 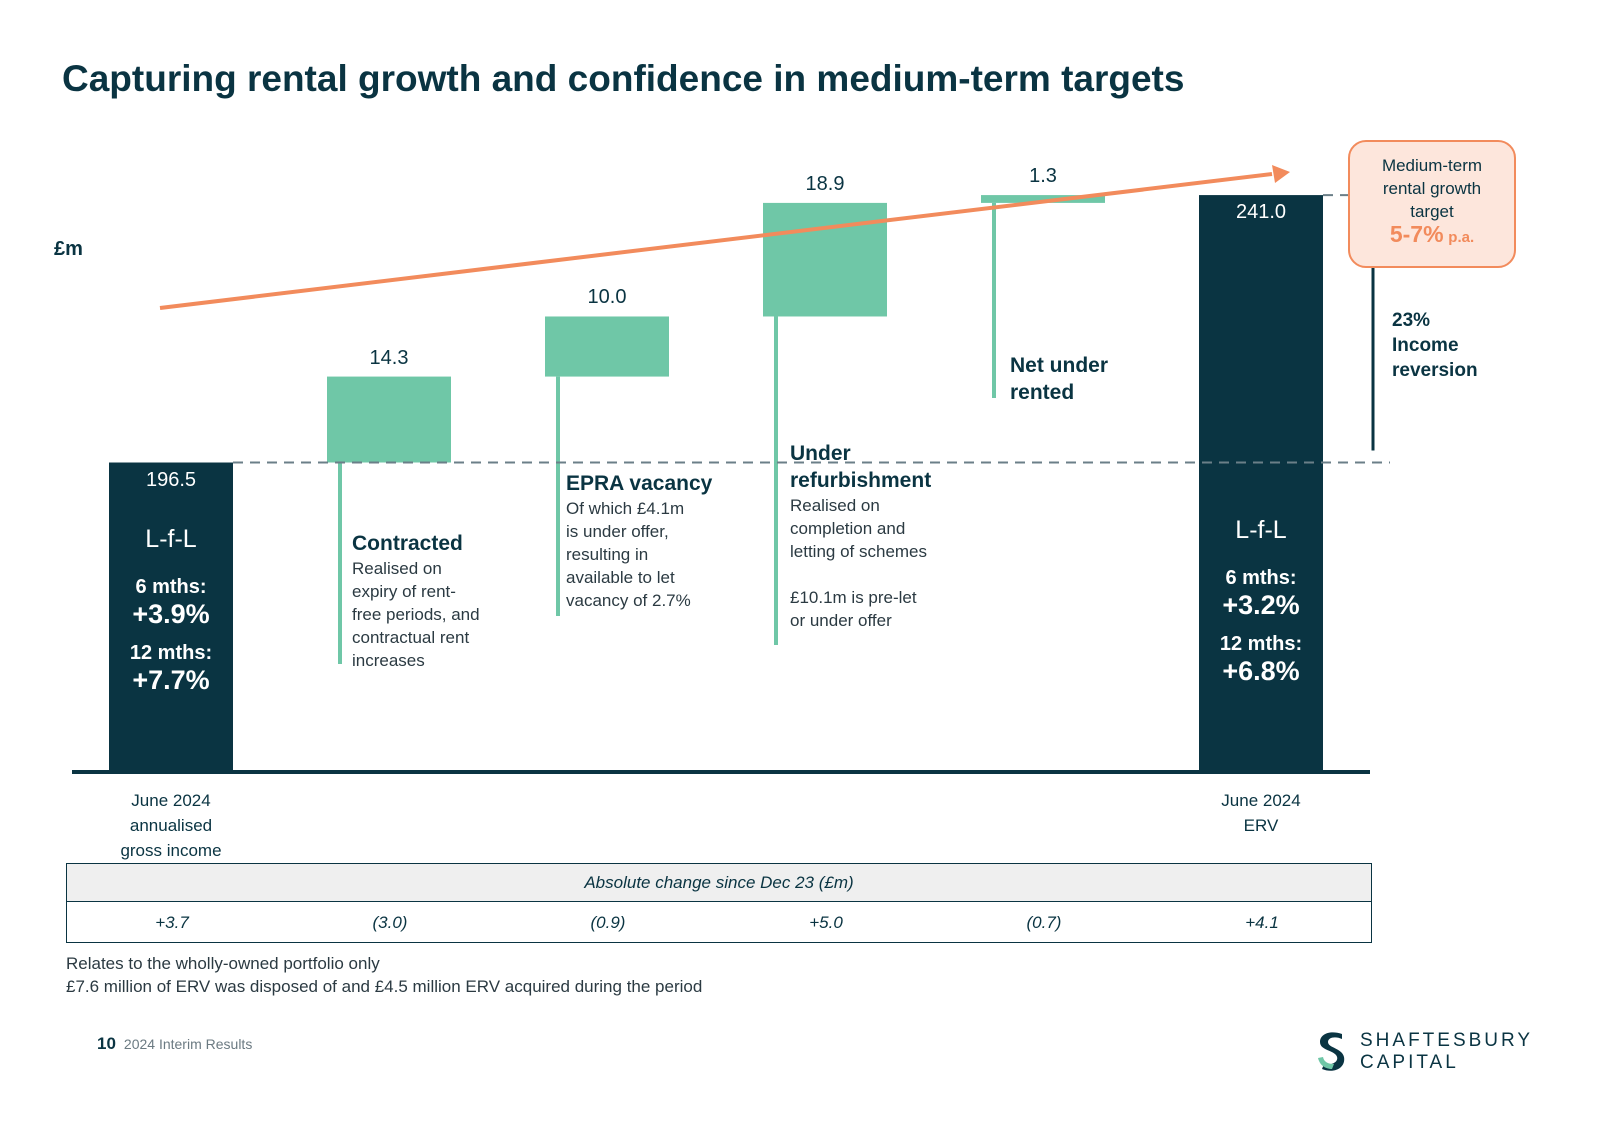 I want to click on bar-value-label-start: 196.5, so click(x=171, y=479).